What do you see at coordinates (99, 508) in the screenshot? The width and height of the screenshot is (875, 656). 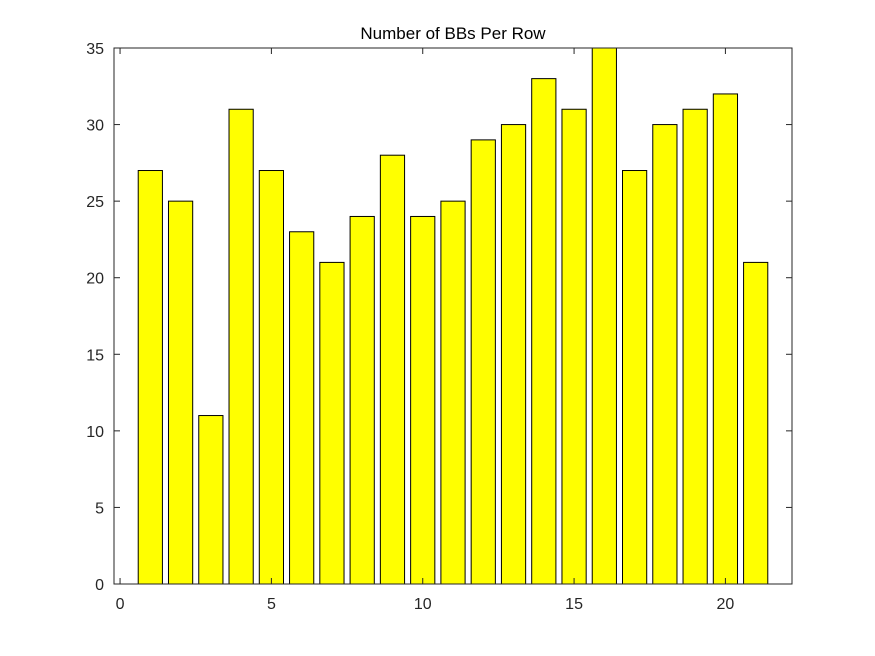 I see `y-tick-label: 5` at bounding box center [99, 508].